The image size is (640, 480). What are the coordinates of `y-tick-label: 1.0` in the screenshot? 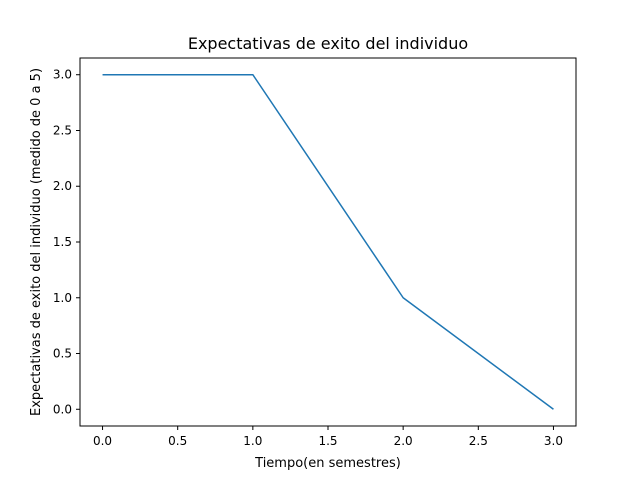 It's located at (62, 298).